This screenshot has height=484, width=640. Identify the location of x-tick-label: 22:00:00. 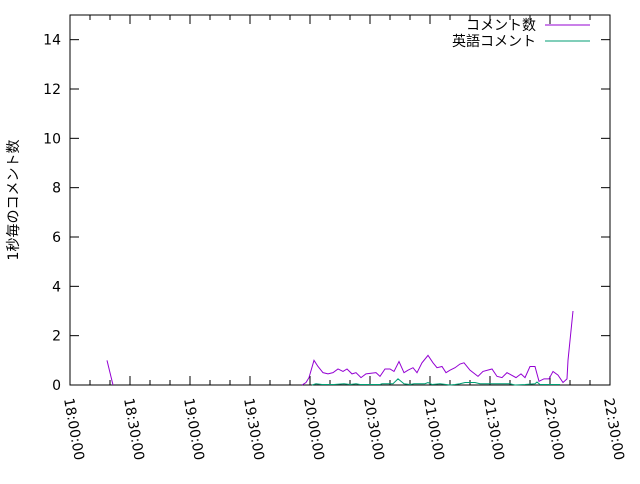
(553, 429).